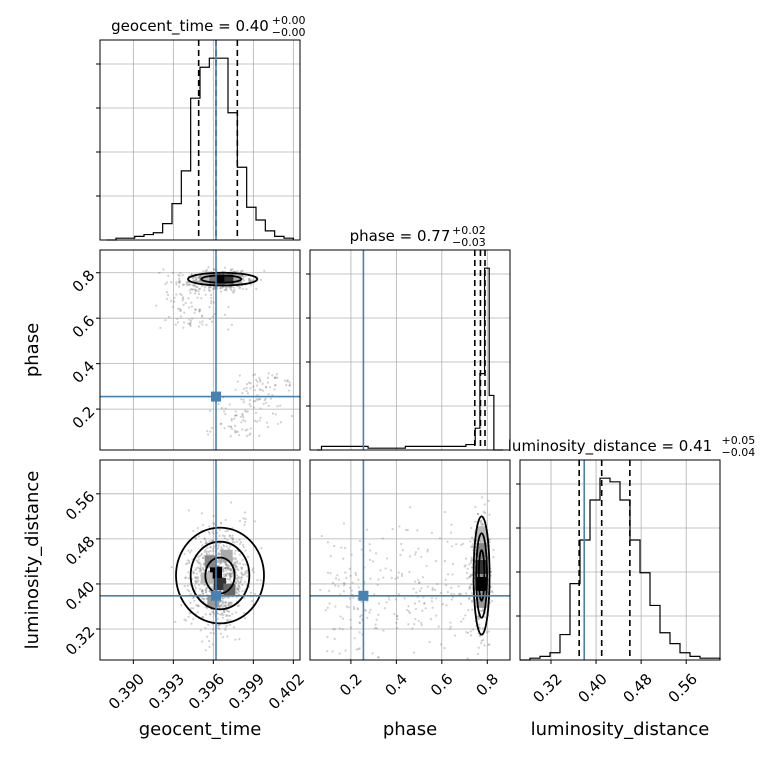 This screenshot has width=760, height=760. I want to click on density-cell, so click(220, 583).